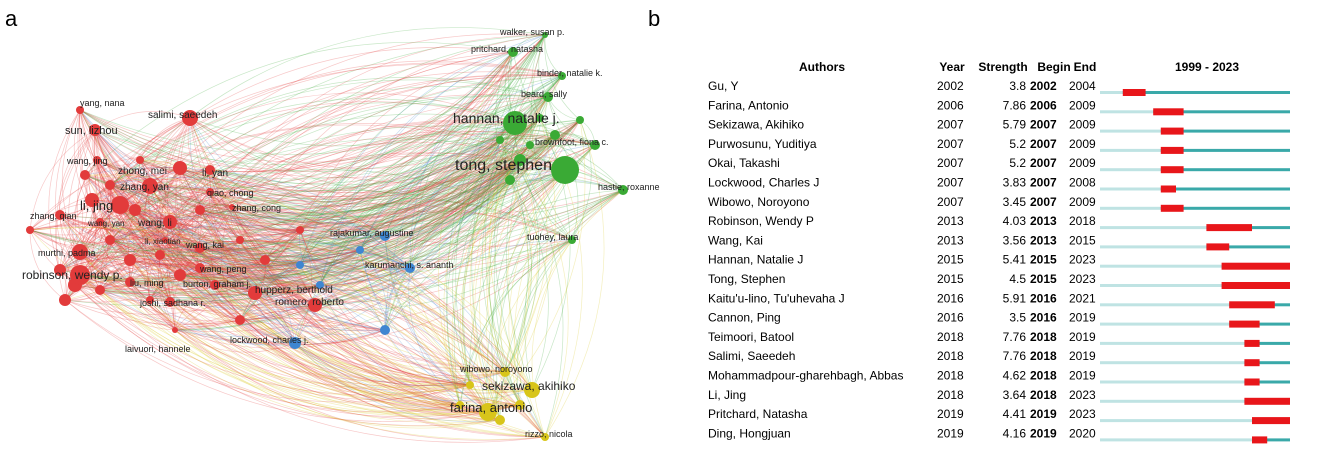  What do you see at coordinates (549, 434) in the screenshot?
I see `label-rizzo-nicola: rizzo, nicola` at bounding box center [549, 434].